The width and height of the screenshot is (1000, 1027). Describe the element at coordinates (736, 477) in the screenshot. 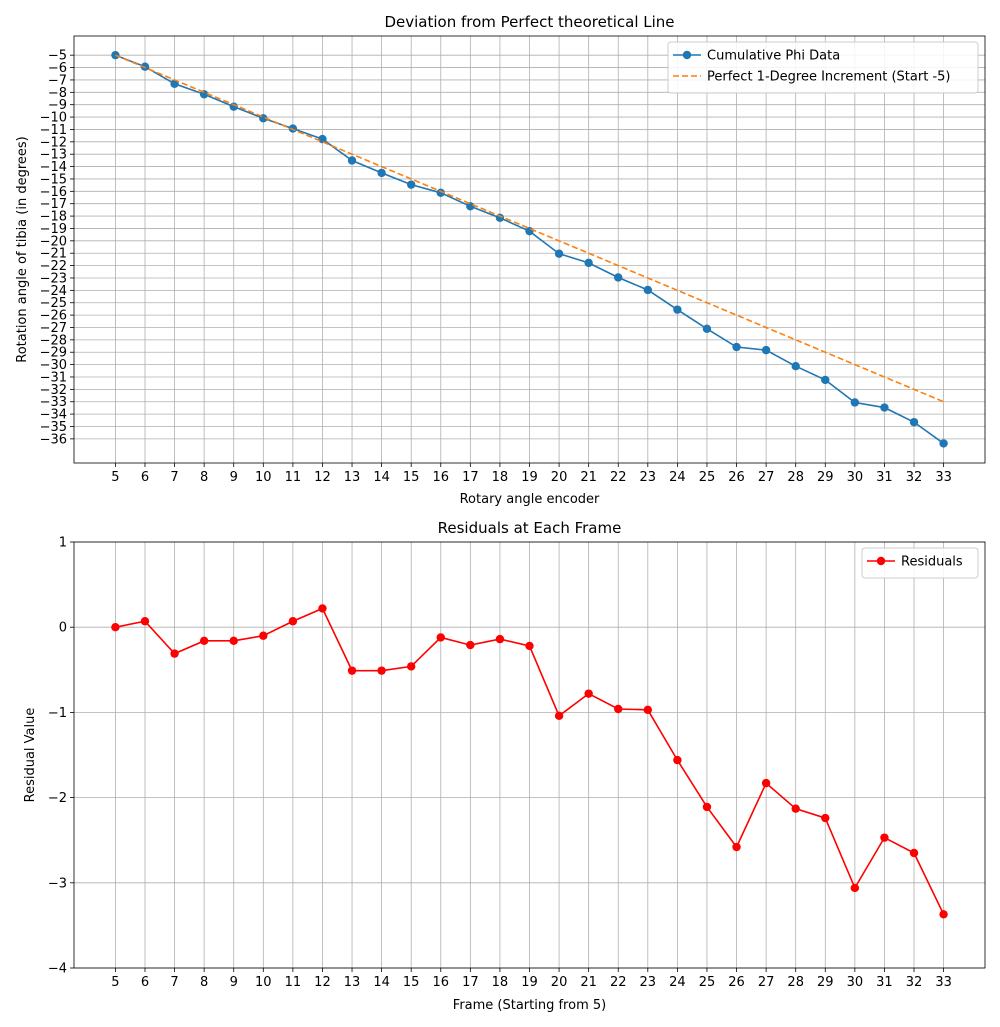

I see `x-tick-label: 26` at that location.